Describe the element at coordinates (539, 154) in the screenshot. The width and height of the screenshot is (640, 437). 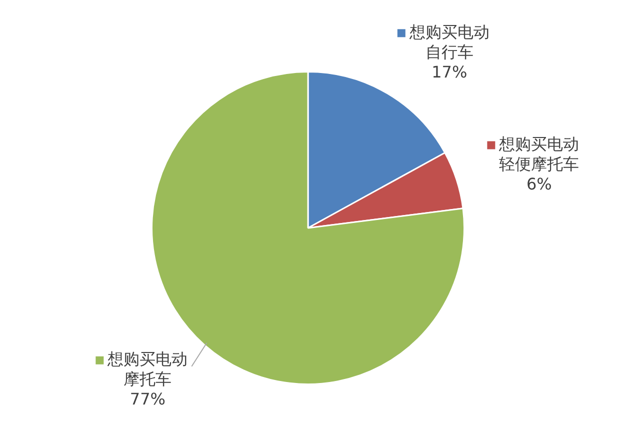
I see `legend-label: 想购买电动轻便摩托车` at that location.